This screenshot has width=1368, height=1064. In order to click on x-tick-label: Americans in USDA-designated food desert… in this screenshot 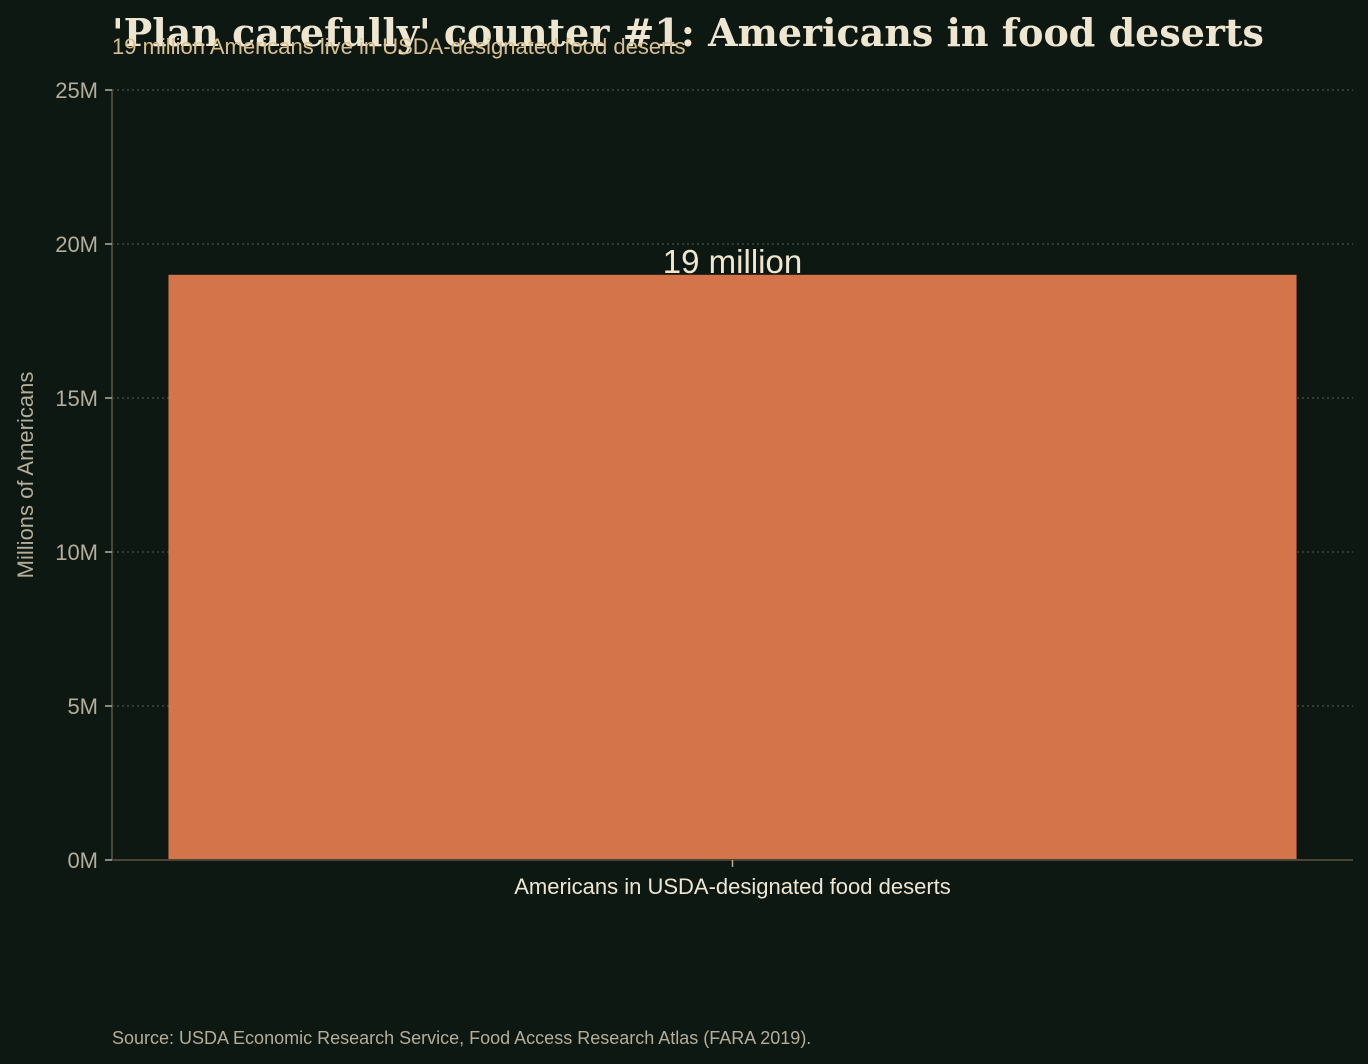, I will do `click(732, 886)`.